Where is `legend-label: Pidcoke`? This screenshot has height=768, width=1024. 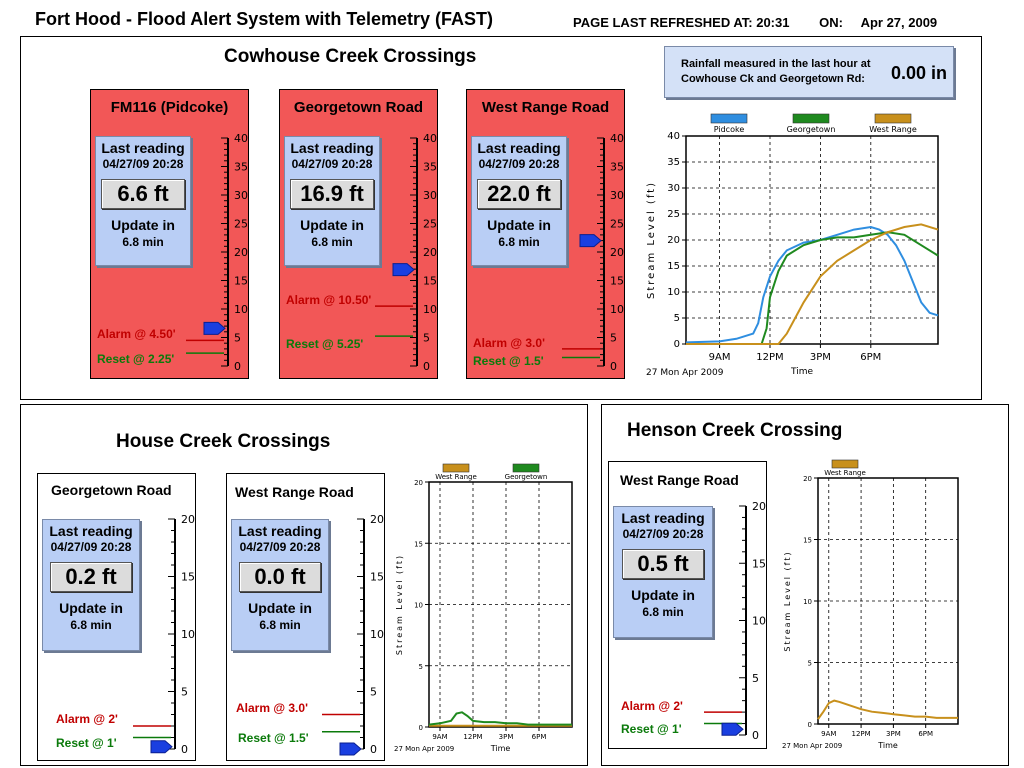 legend-label: Pidcoke is located at coordinates (729, 129).